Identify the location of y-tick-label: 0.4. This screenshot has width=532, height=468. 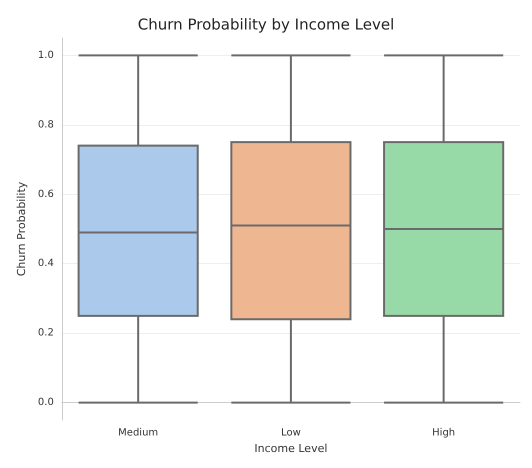
(46, 264).